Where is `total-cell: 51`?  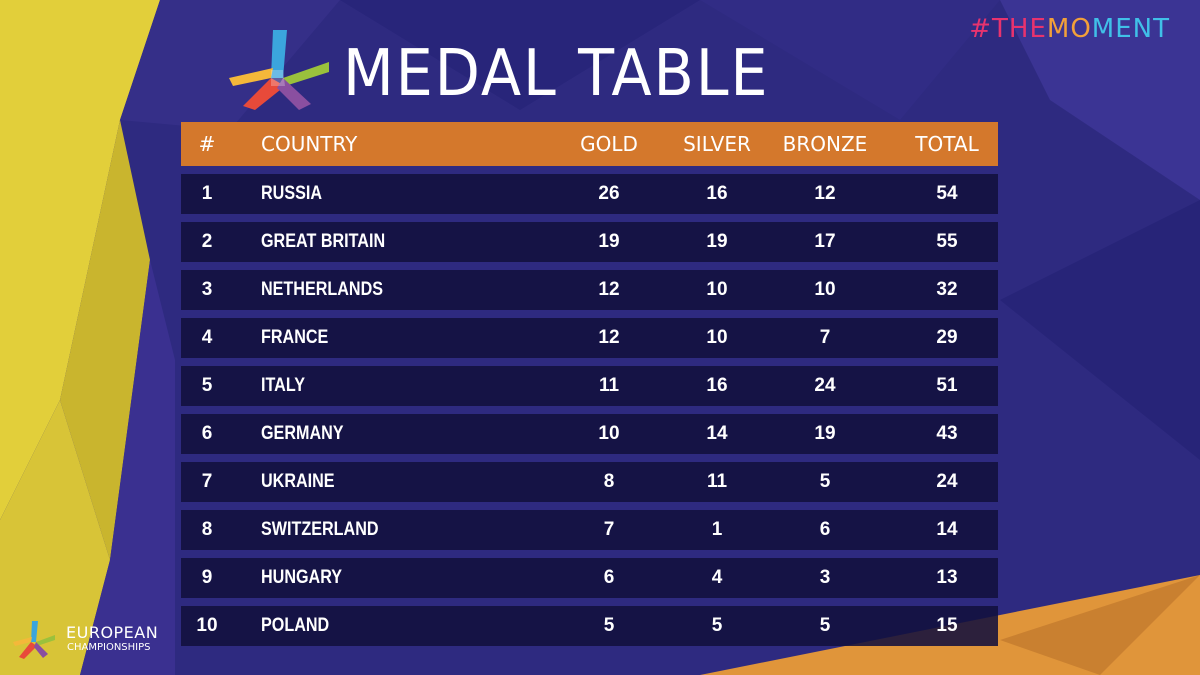
total-cell: 51 is located at coordinates (947, 385).